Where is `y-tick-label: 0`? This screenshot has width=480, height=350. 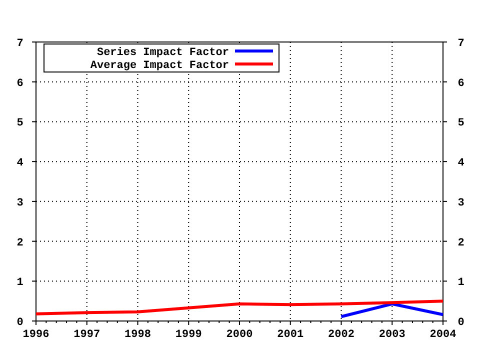 y-tick-label: 0 is located at coordinates (20, 323).